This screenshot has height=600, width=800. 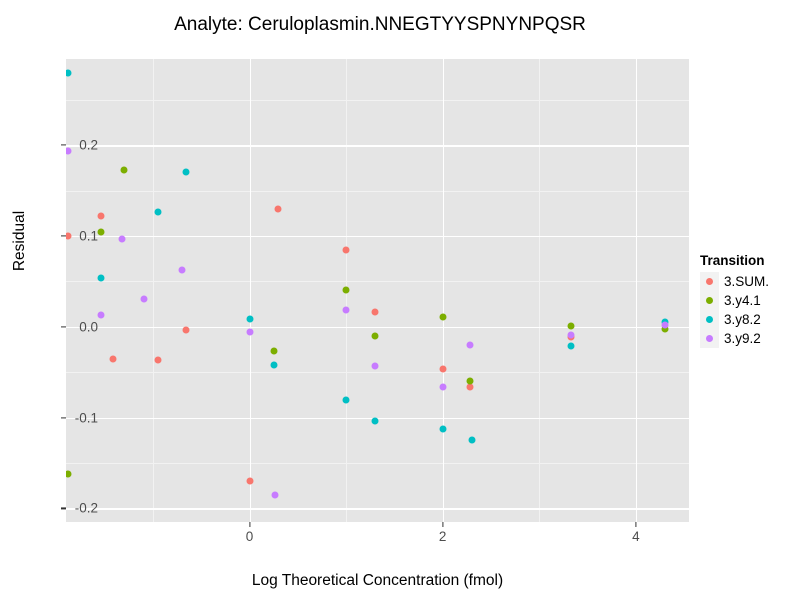 What do you see at coordinates (747, 281) in the screenshot?
I see `legend-item-label: 3.SUM.` at bounding box center [747, 281].